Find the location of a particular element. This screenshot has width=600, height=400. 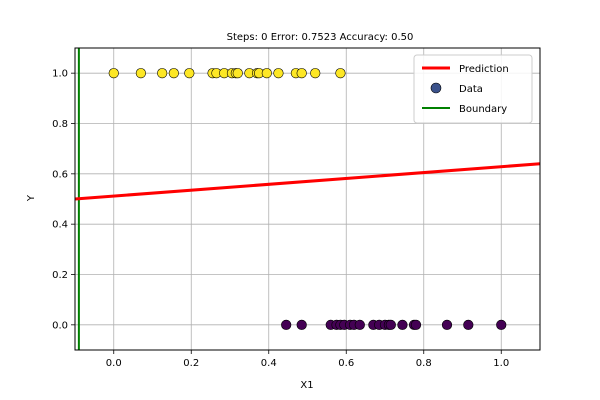

y-tick-label: 1.0 is located at coordinates (60, 74).